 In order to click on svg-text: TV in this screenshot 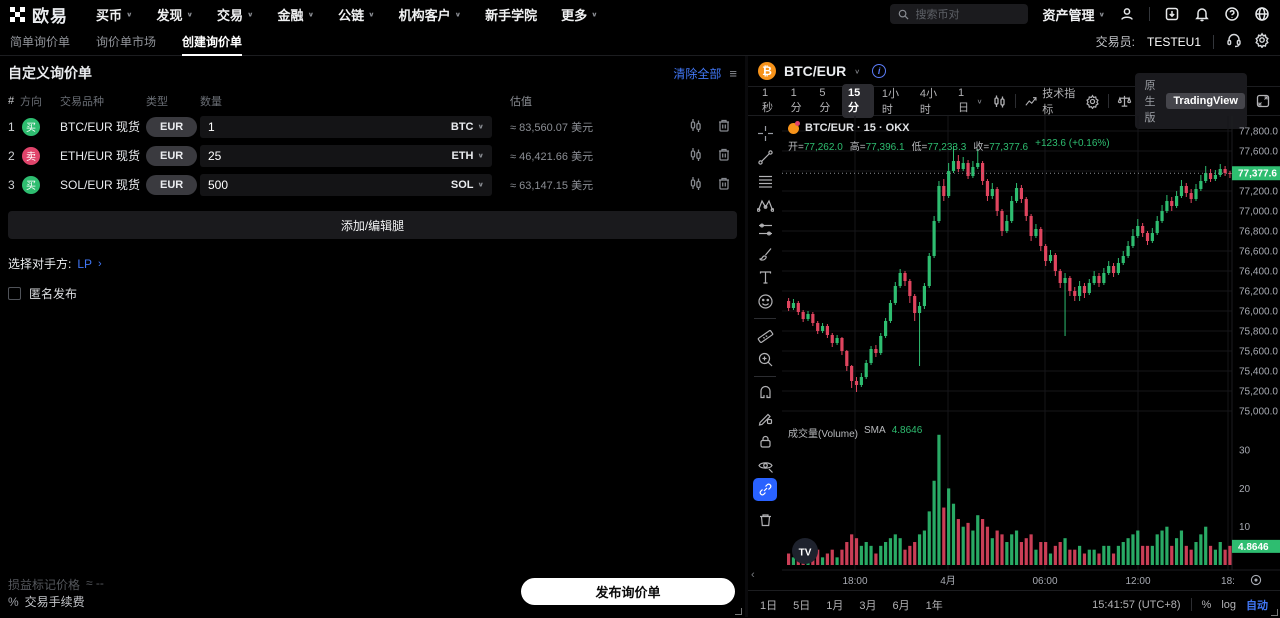, I will do `click(805, 553)`.